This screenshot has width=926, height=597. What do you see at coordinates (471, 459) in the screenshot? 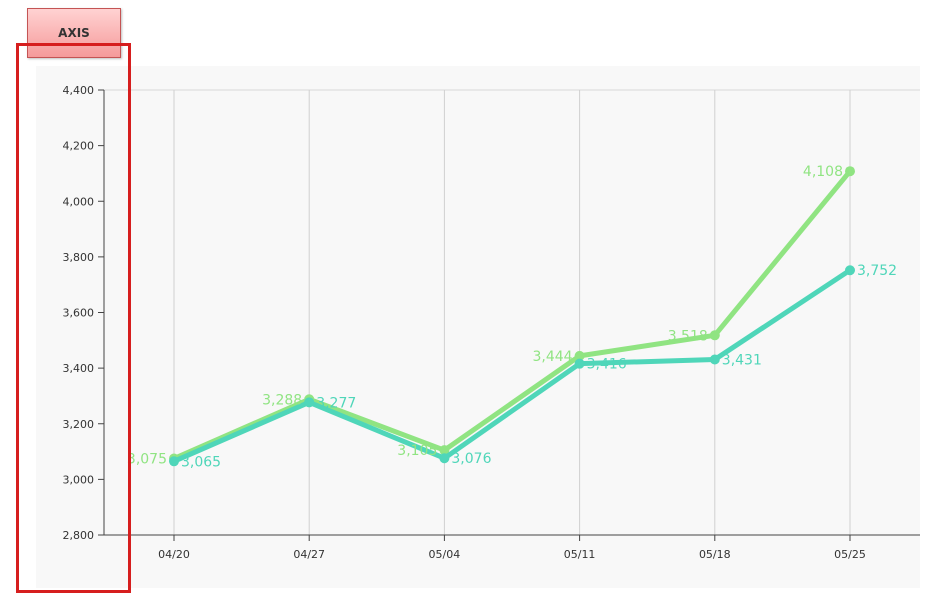
I see `data-label: 3,076` at bounding box center [471, 459].